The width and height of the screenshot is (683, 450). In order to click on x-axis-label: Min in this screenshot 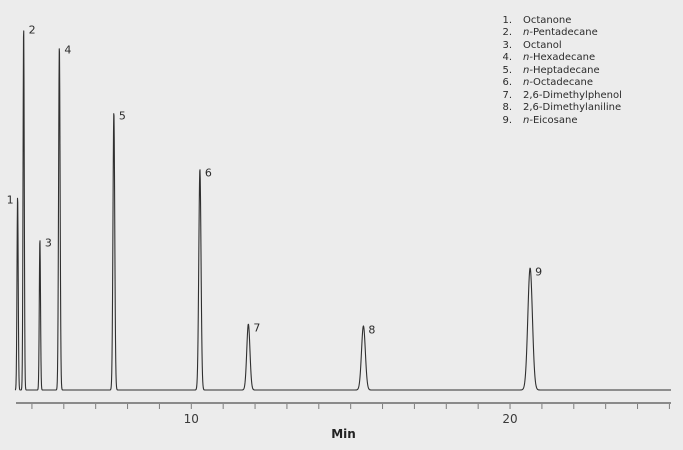, I will do `click(343, 434)`.